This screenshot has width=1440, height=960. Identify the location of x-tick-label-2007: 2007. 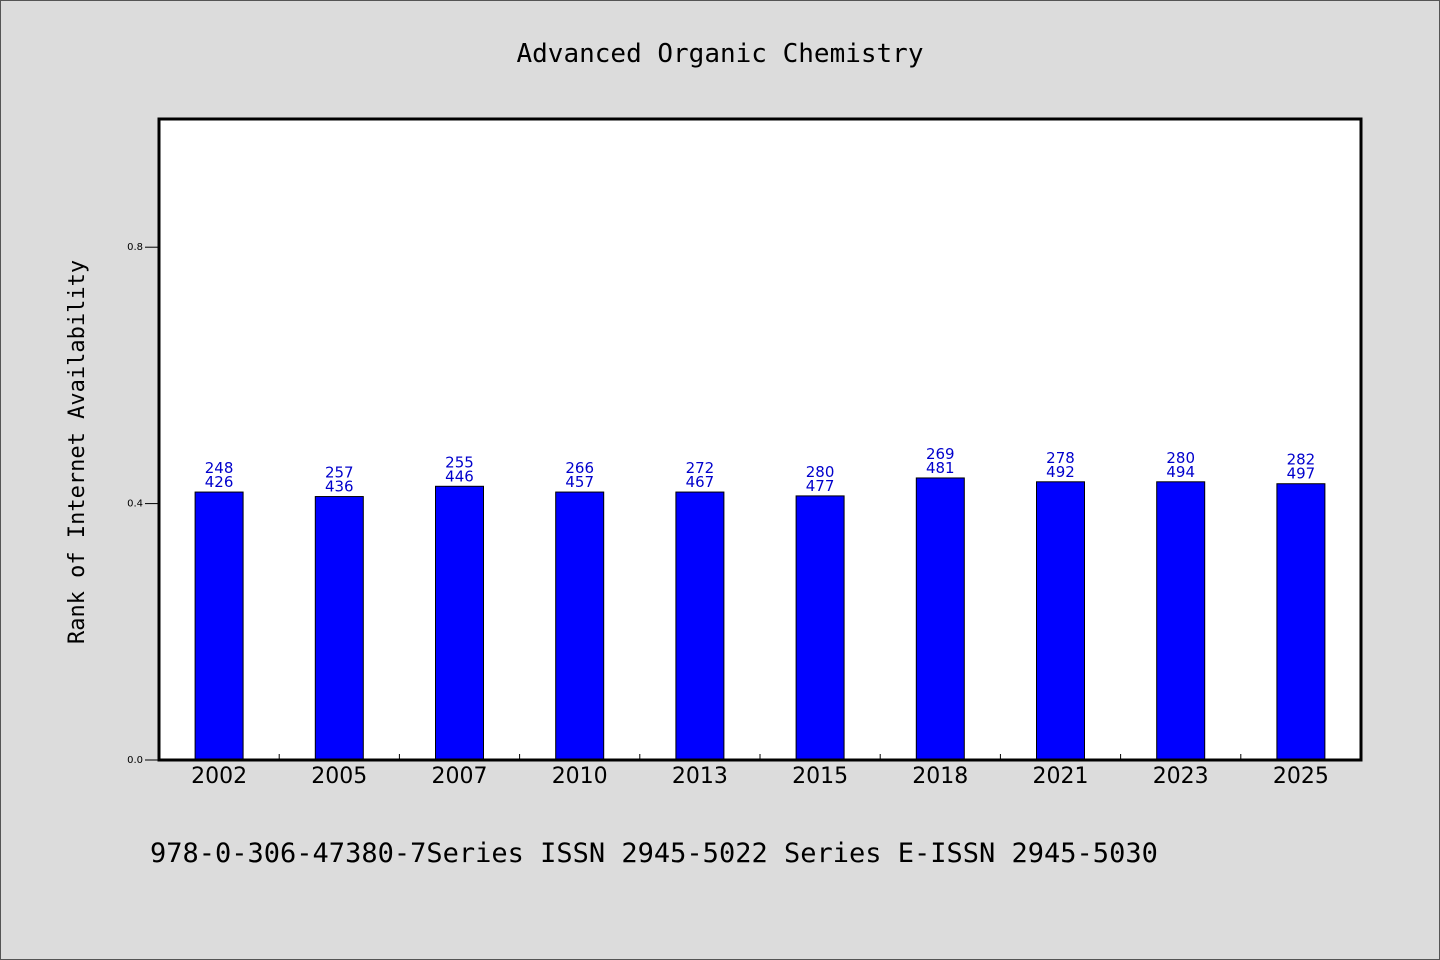
(460, 776).